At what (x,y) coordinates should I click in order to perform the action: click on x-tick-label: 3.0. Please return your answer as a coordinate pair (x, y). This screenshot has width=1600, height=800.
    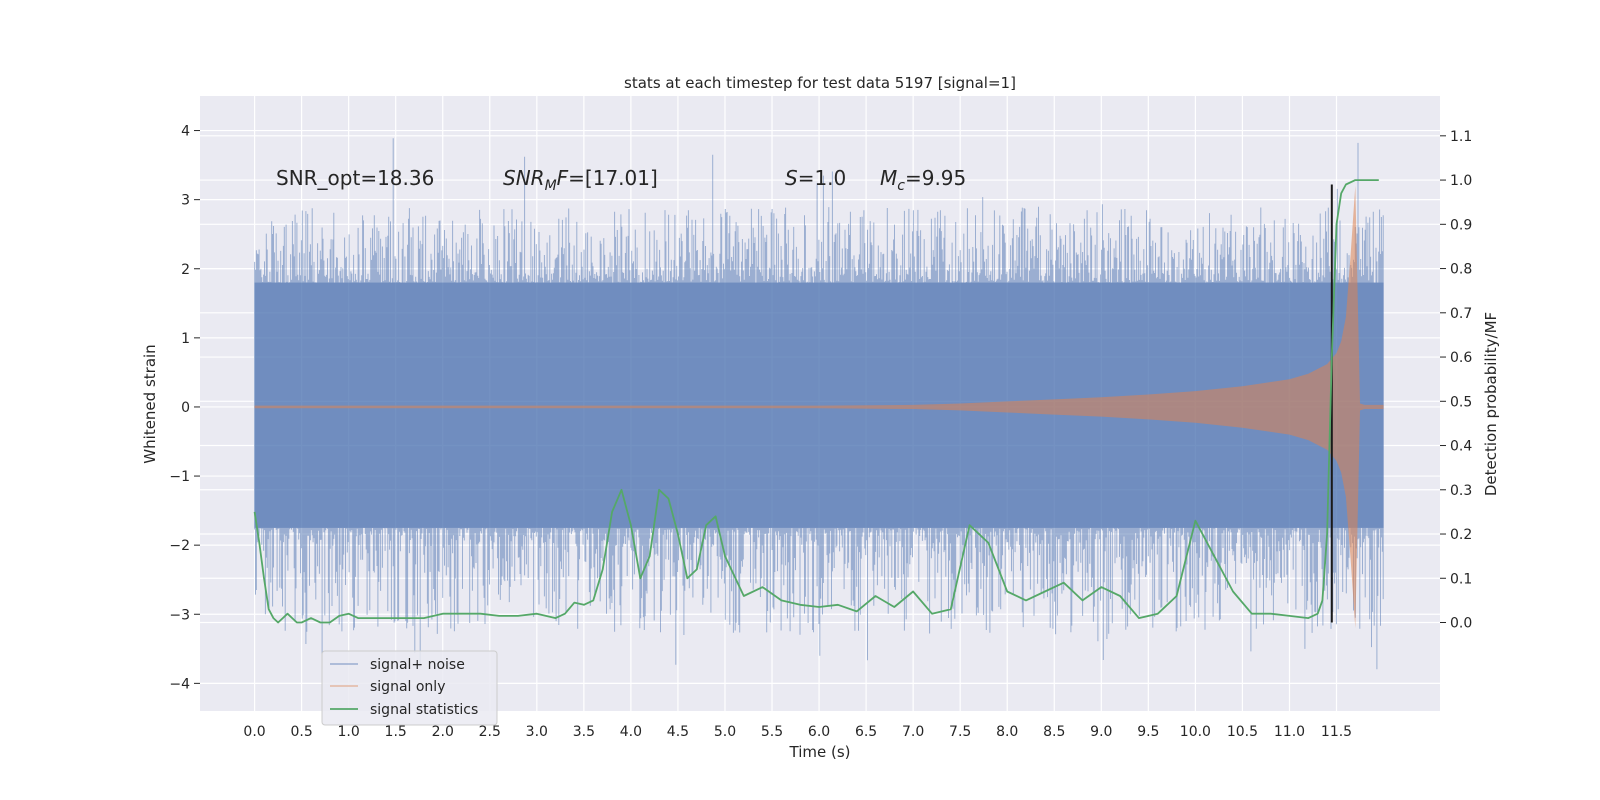
    Looking at the image, I should click on (537, 732).